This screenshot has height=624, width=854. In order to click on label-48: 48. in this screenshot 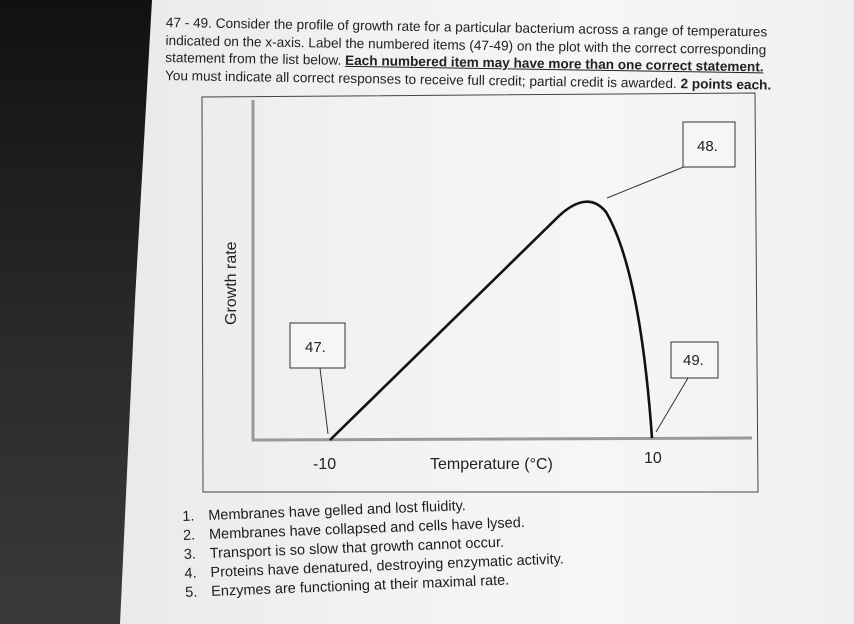, I will do `click(707, 146)`.